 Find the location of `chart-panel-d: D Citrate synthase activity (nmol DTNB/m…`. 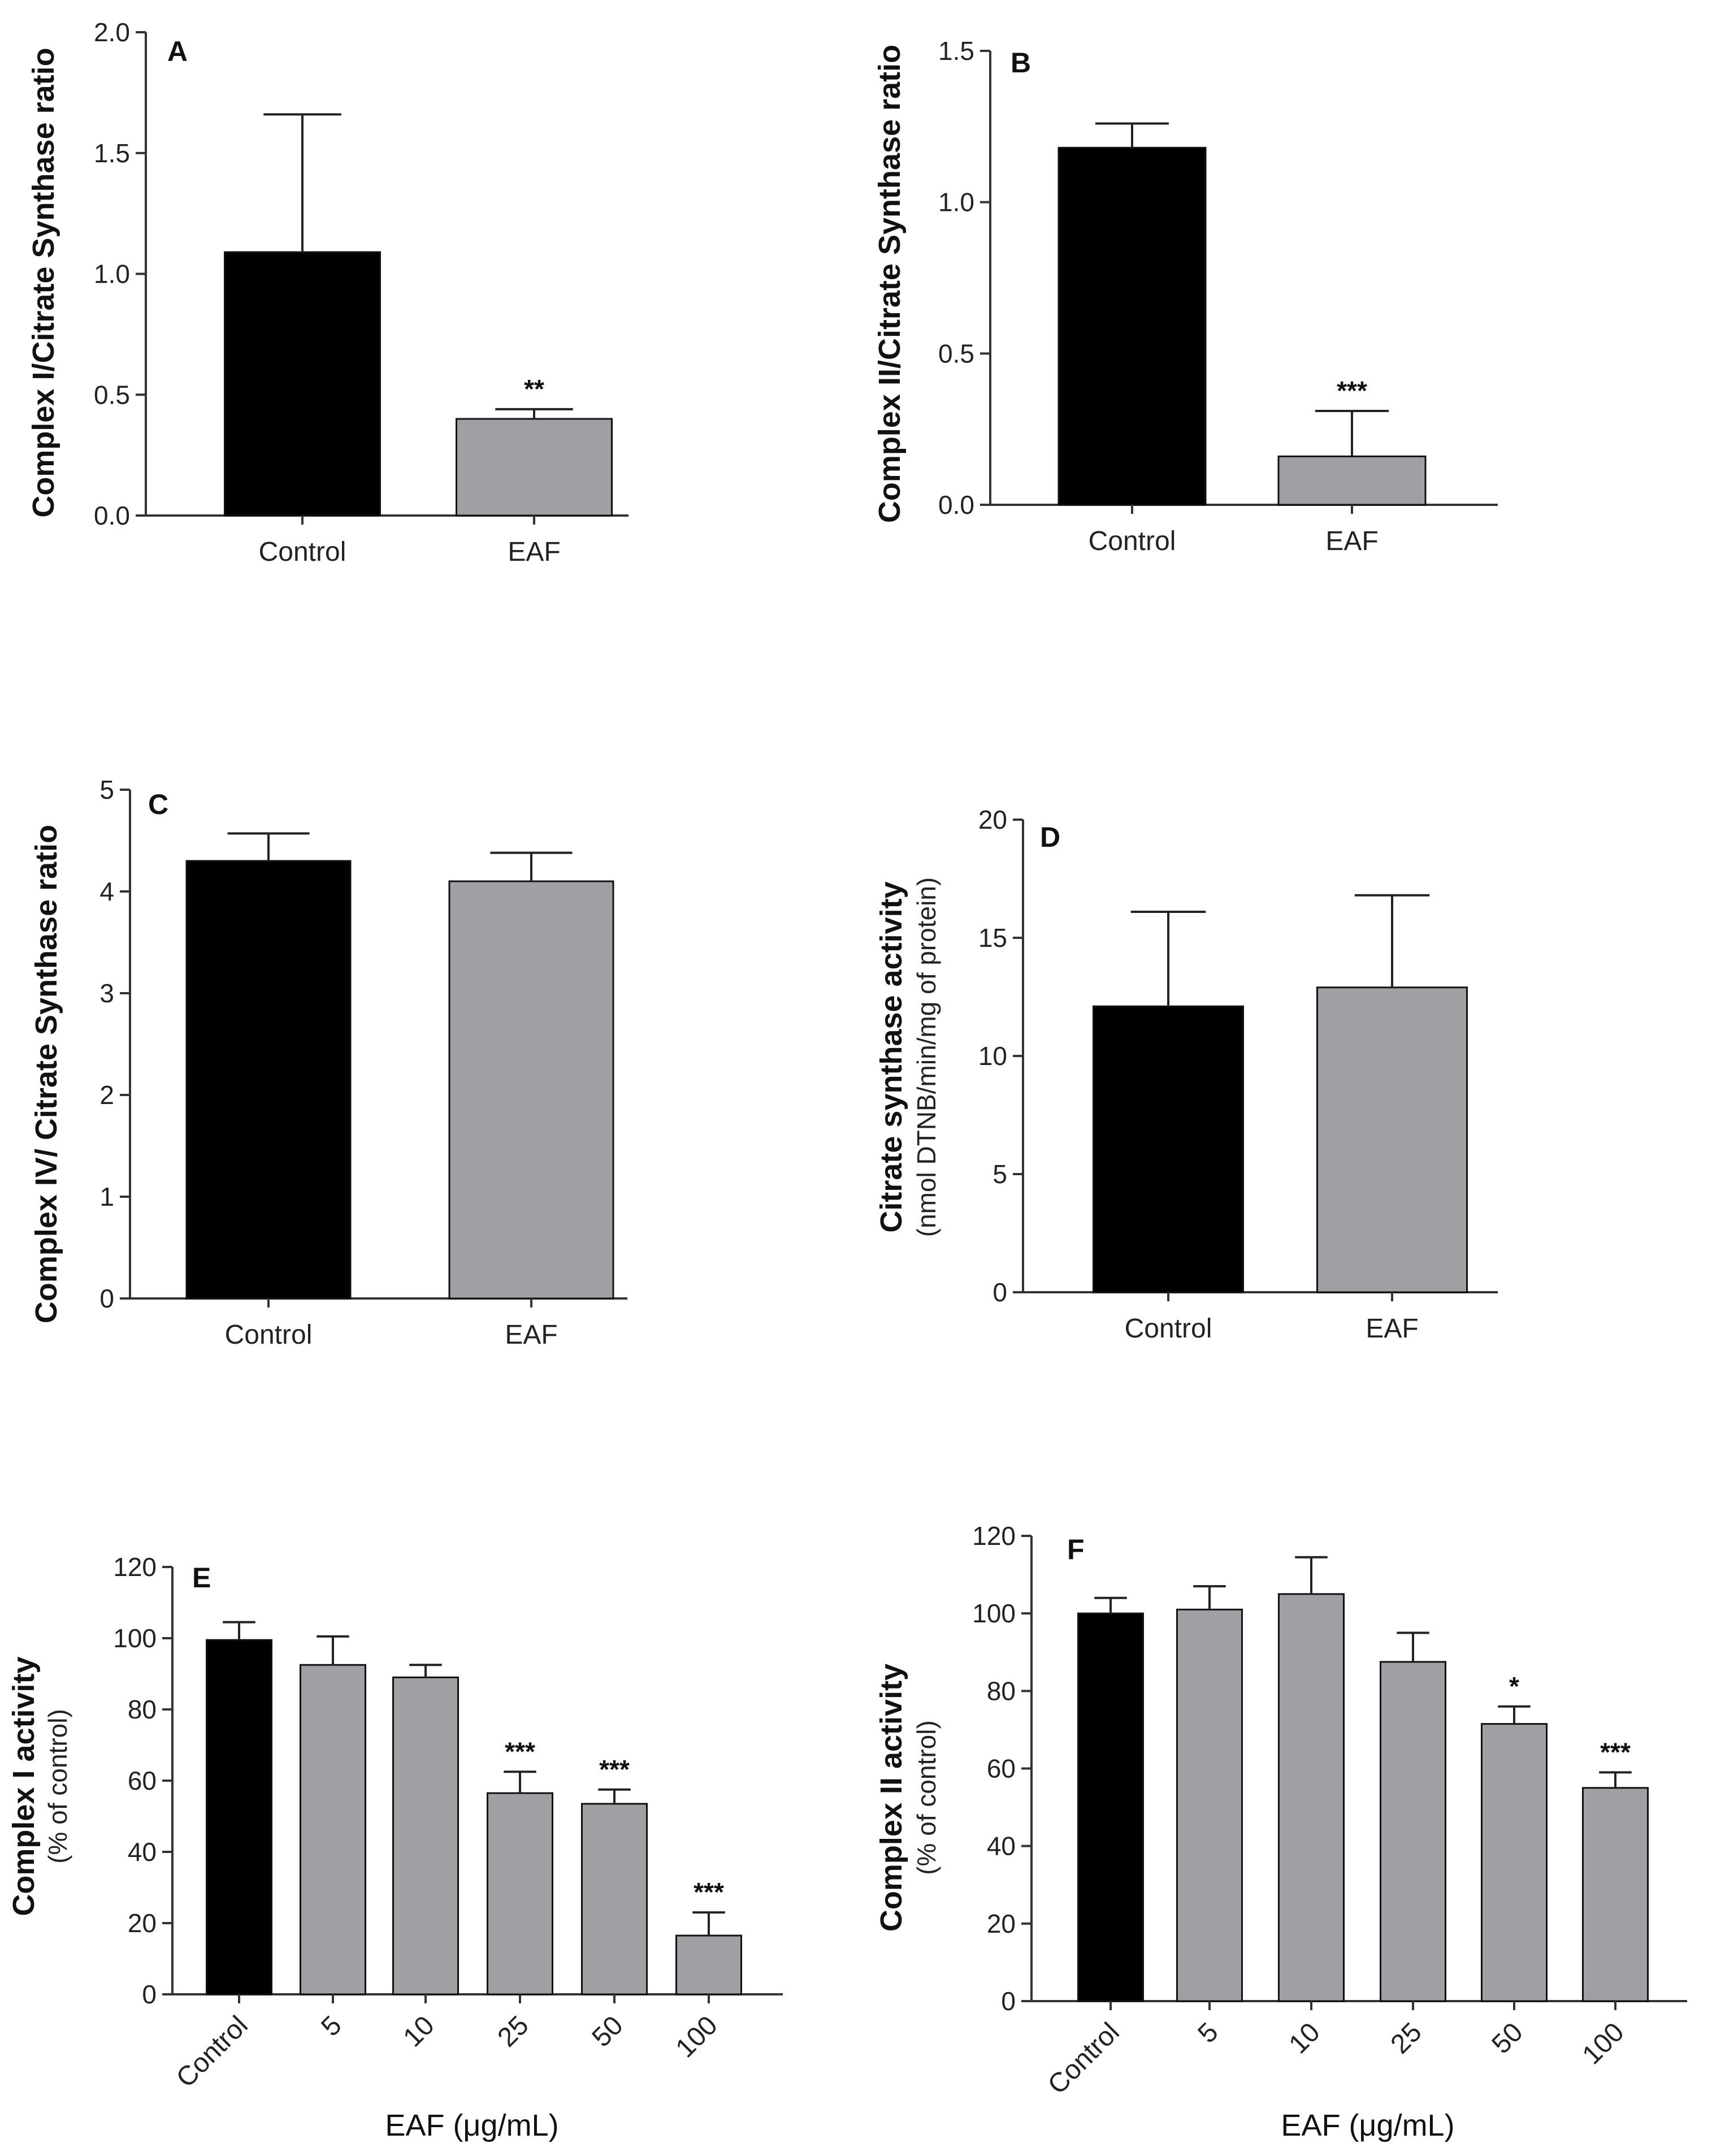

chart-panel-d: D Citrate synthase activity (nmol DTNB/m… is located at coordinates (1186, 1074).